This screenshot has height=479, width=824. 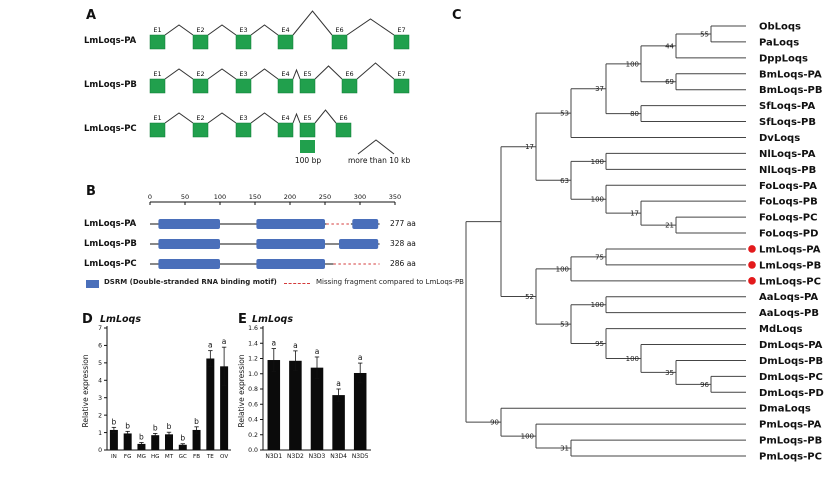 What do you see at coordinates (599, 257) in the screenshot?
I see `bootstrap-value: 75` at bounding box center [599, 257].